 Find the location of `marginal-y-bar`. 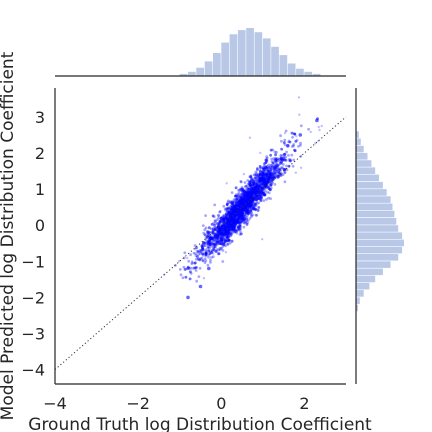

marginal-y-bar is located at coordinates (369, 272).